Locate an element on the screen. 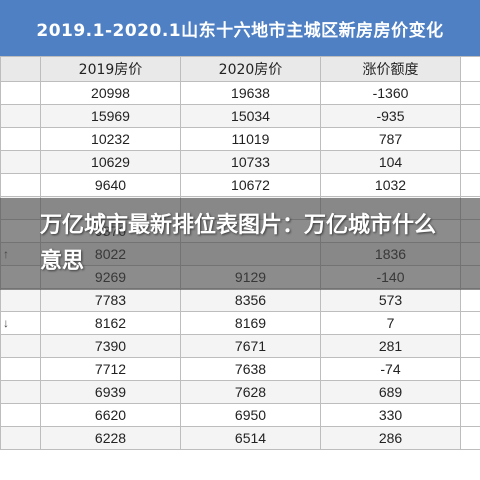 This screenshot has width=480, height=480. cell-2020-price: 10733 is located at coordinates (250, 162).